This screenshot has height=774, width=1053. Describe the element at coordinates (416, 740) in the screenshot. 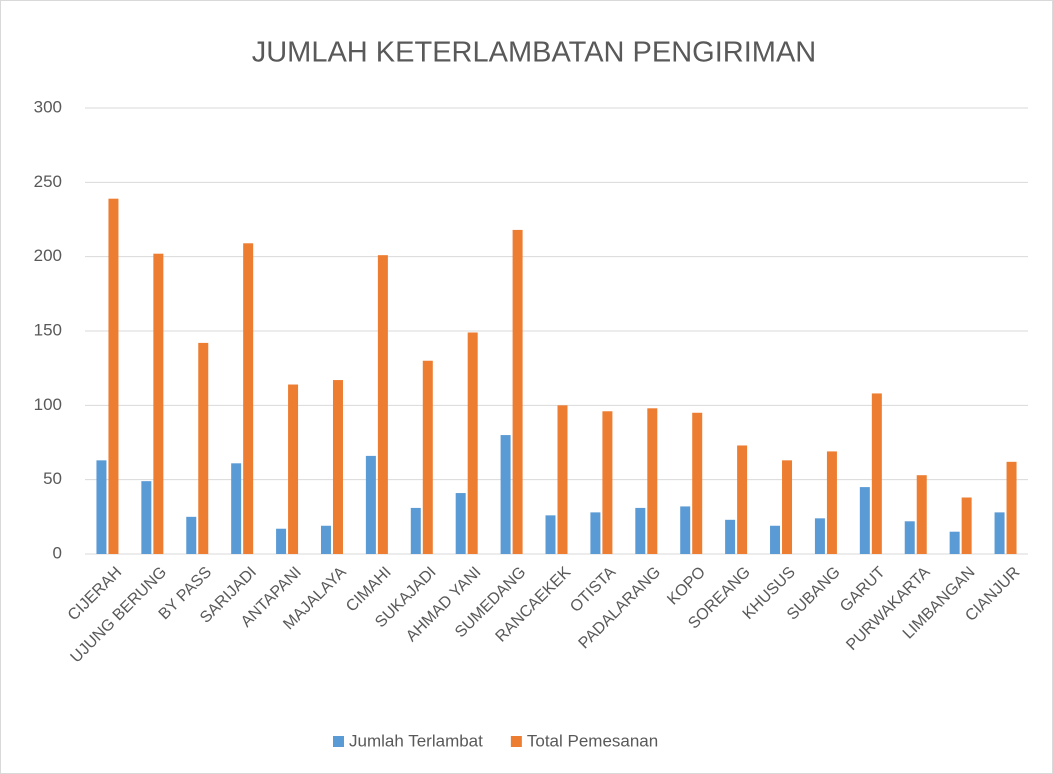

I see `legend-label: Jumlah Terlambat` at that location.